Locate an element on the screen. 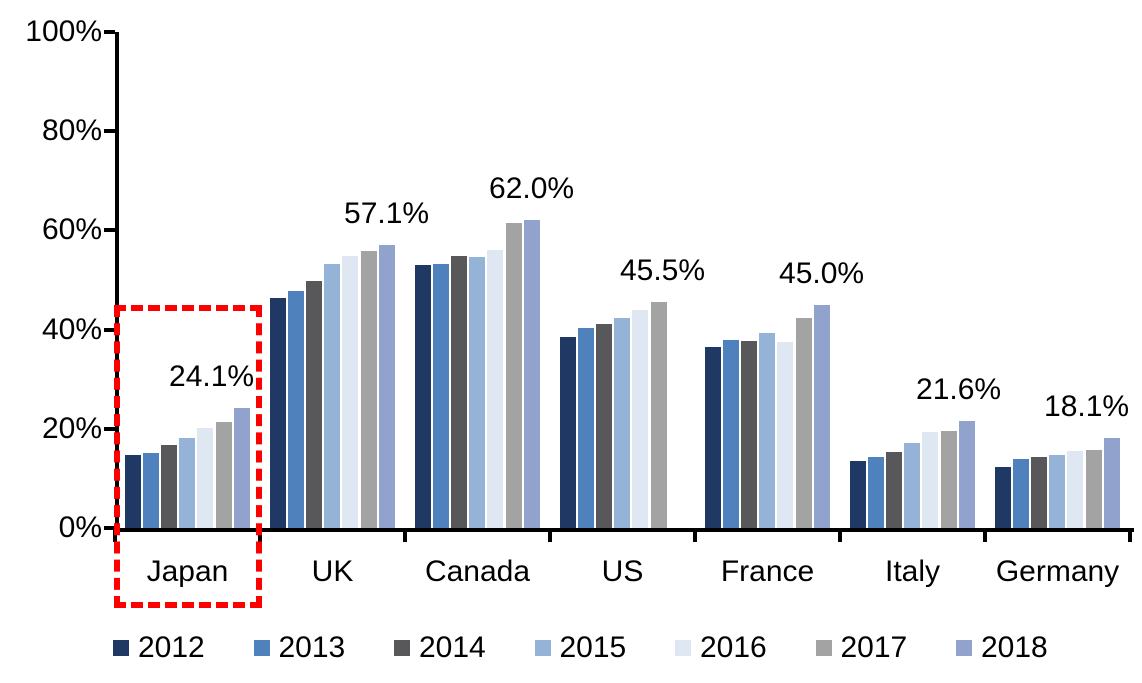 Image resolution: width=1142 pixels, height=683 pixels. legend-label-2014: 2014 is located at coordinates (452, 647).